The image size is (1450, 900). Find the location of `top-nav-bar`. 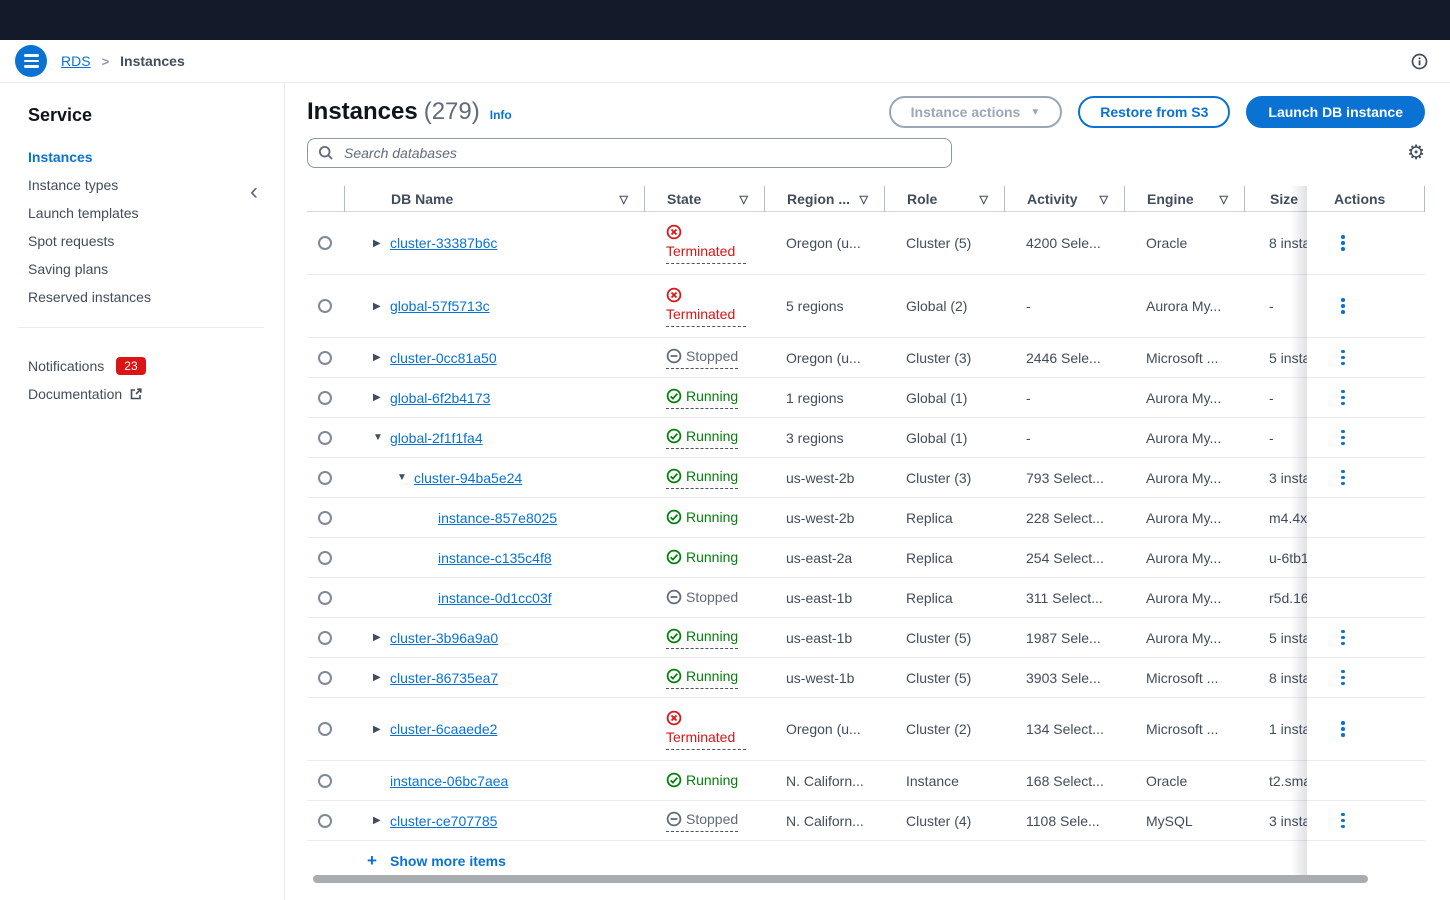

top-nav-bar is located at coordinates (725, 20).